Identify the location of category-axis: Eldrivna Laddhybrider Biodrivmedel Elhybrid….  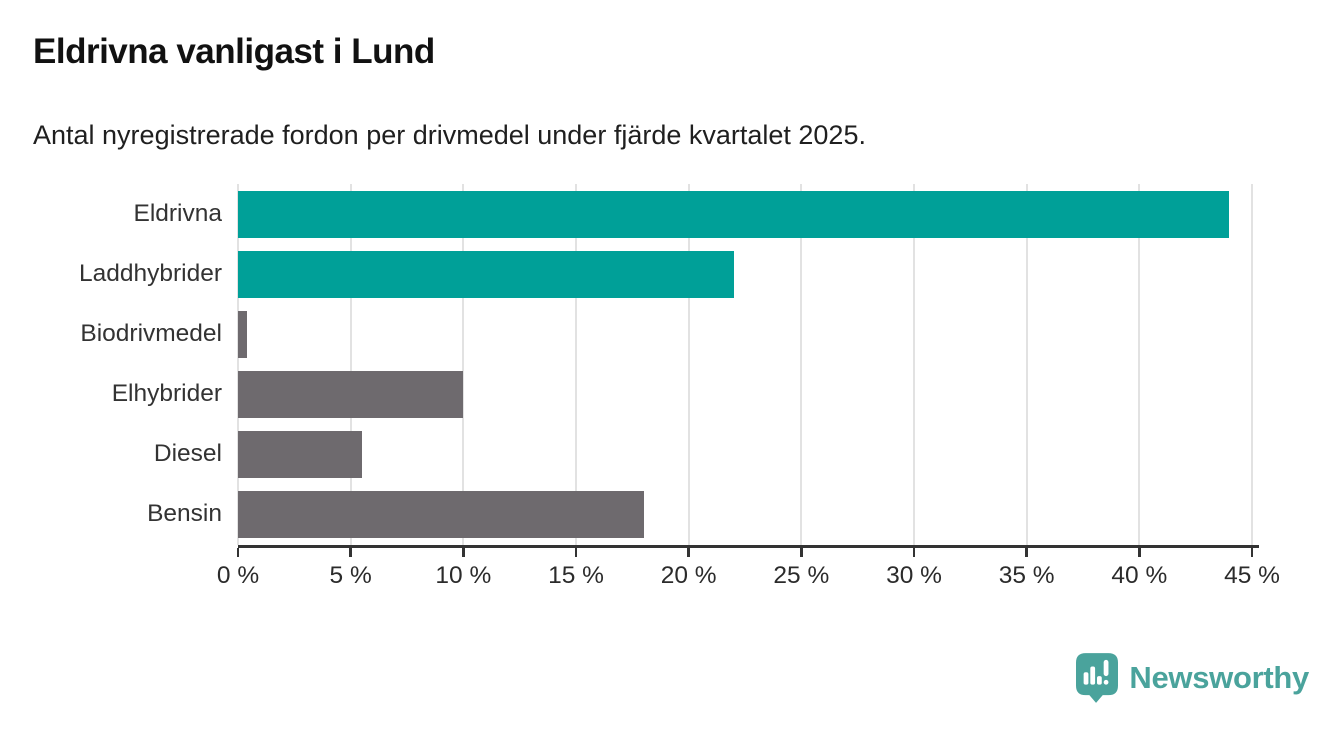
(111, 364).